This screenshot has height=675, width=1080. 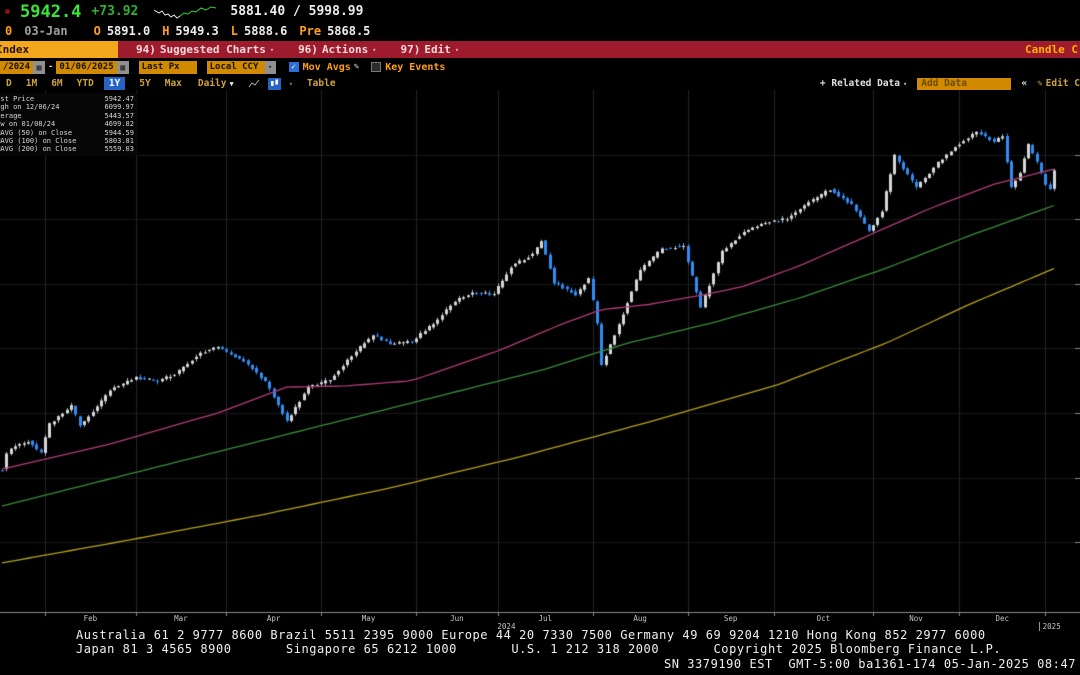 I want to click on period-button-1y: 1Y, so click(x=114, y=83).